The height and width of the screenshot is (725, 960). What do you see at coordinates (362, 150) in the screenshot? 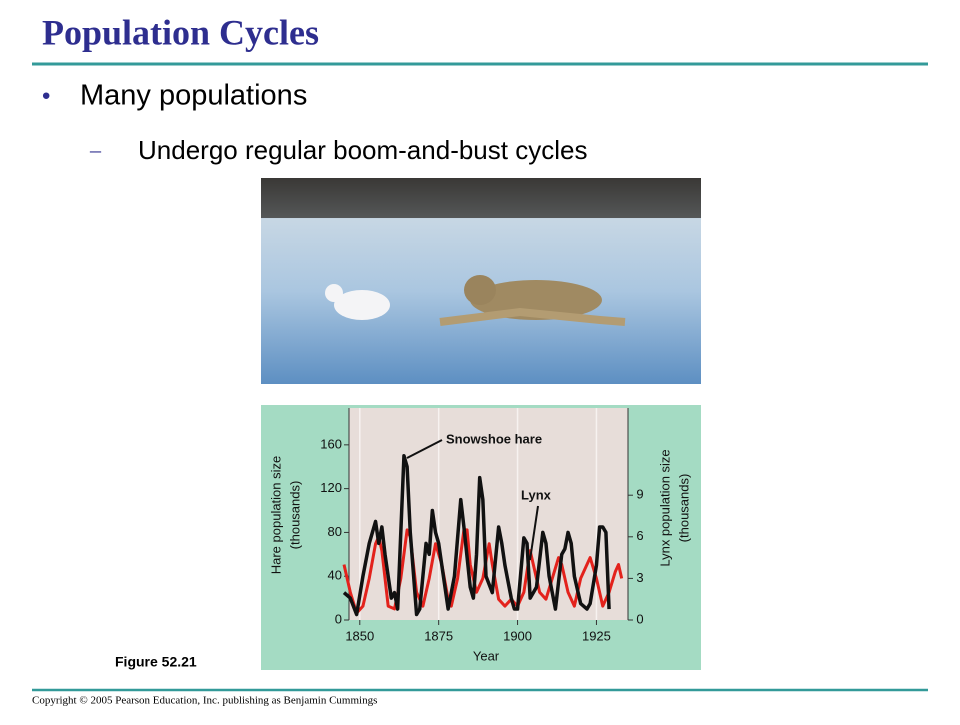
I see `sub-bullet: Undergo regular boom-and-bust cycles` at bounding box center [362, 150].